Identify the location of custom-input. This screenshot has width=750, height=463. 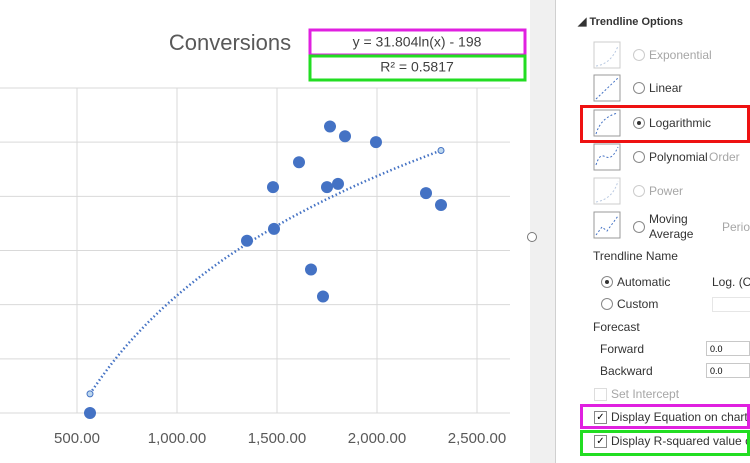
(731, 304).